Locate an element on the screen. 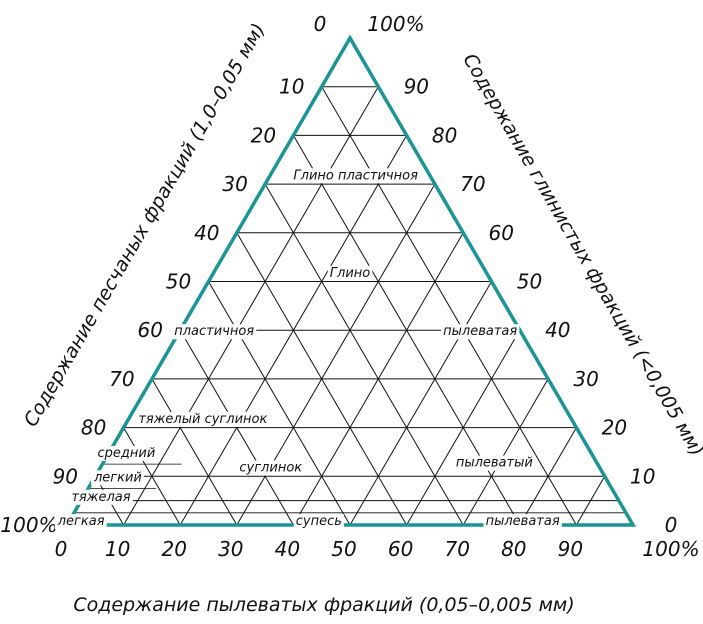  svg-text: Глино пластичноя is located at coordinates (355, 175).